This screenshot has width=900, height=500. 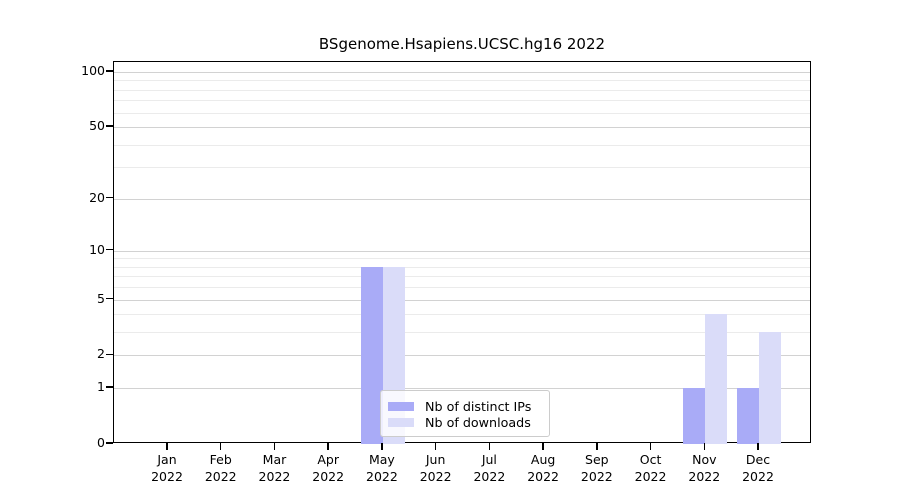 What do you see at coordinates (596, 468) in the screenshot?
I see `x-tick-label-sep: Sep 2022` at bounding box center [596, 468].